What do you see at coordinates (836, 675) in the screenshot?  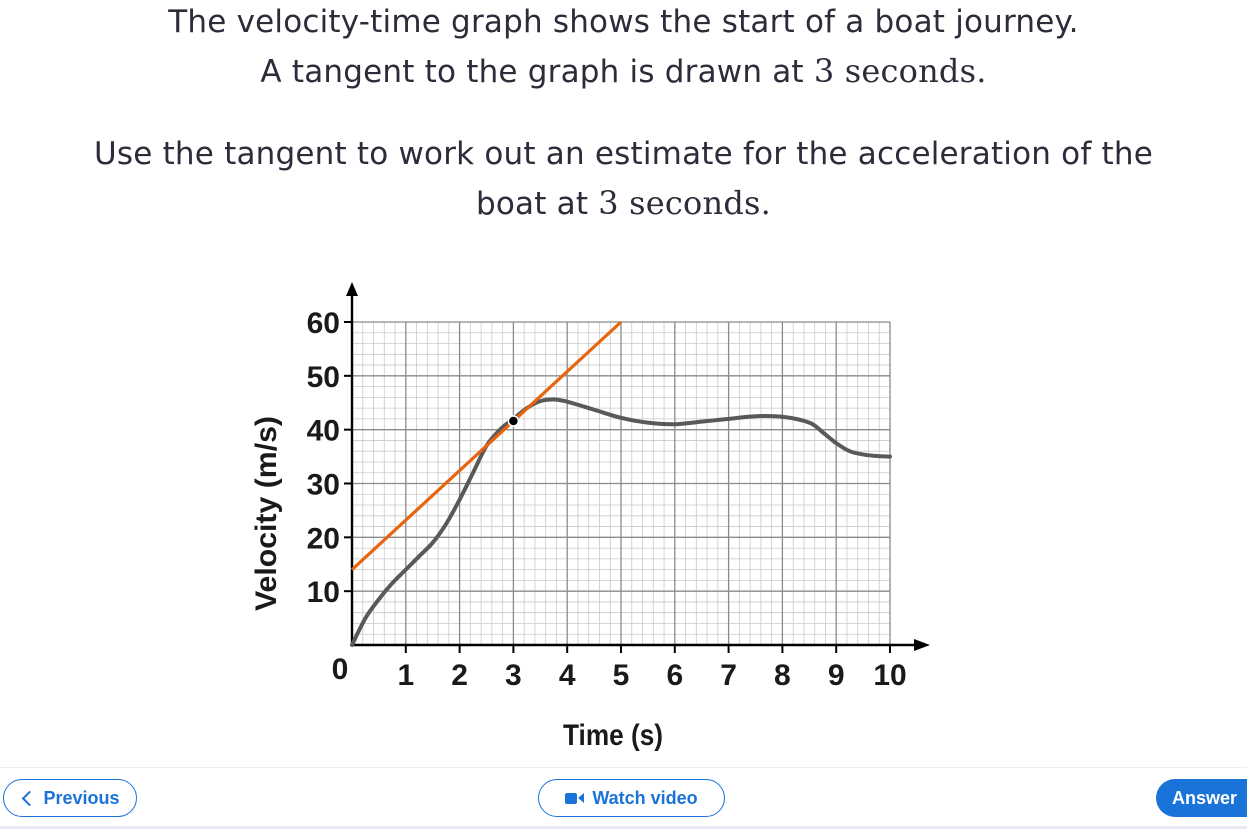 I see `x-tick-label: 9` at bounding box center [836, 675].